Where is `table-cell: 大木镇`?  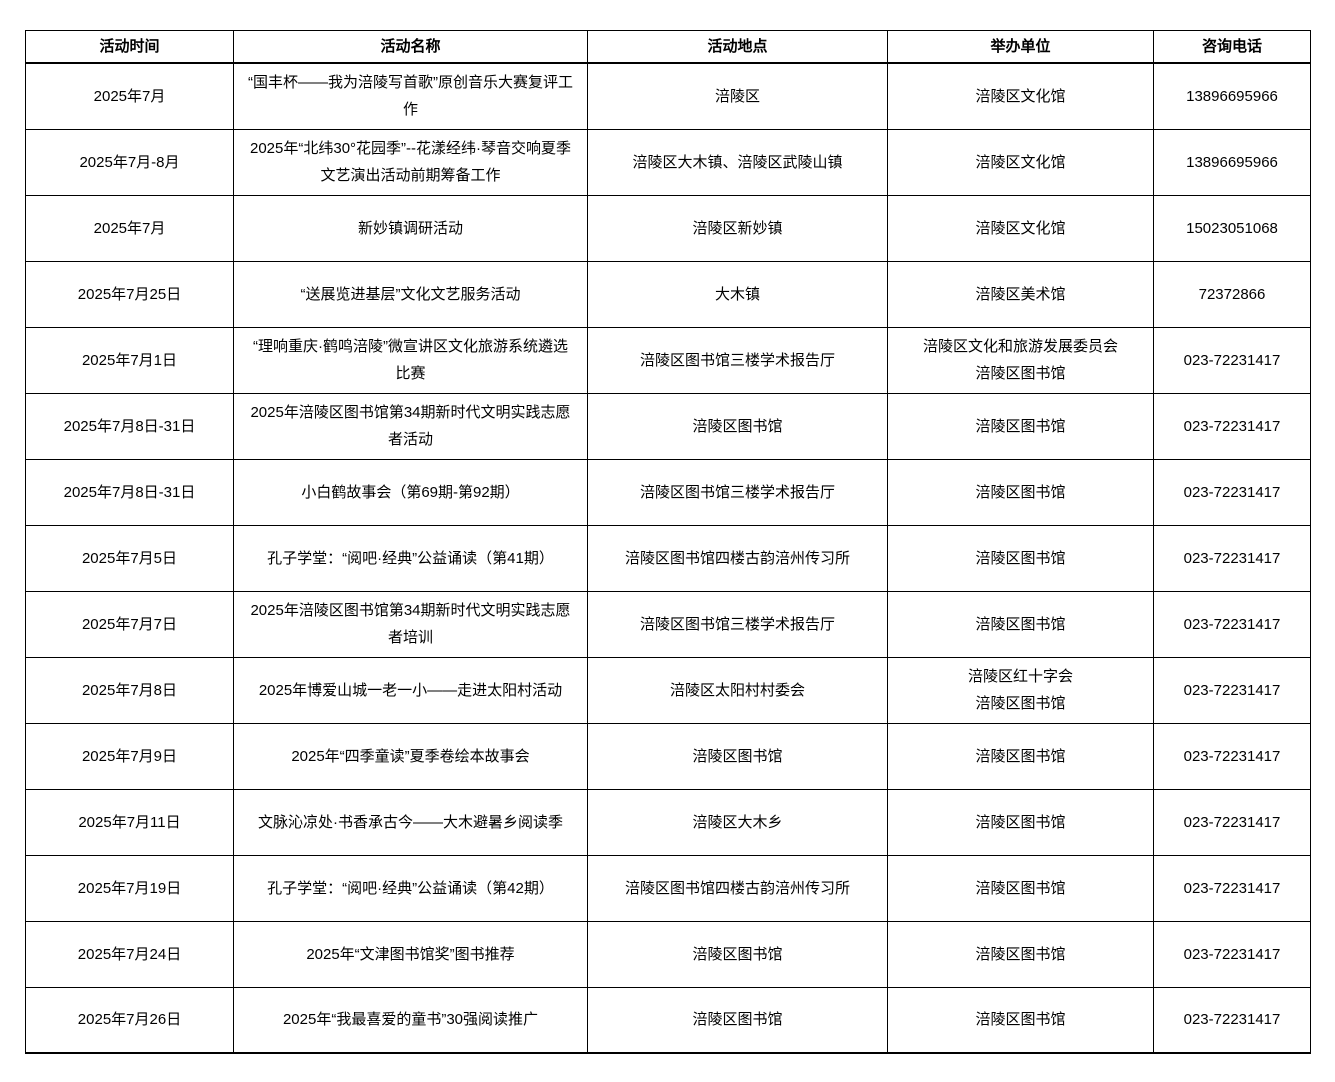 table-cell: 大木镇 is located at coordinates (737, 294).